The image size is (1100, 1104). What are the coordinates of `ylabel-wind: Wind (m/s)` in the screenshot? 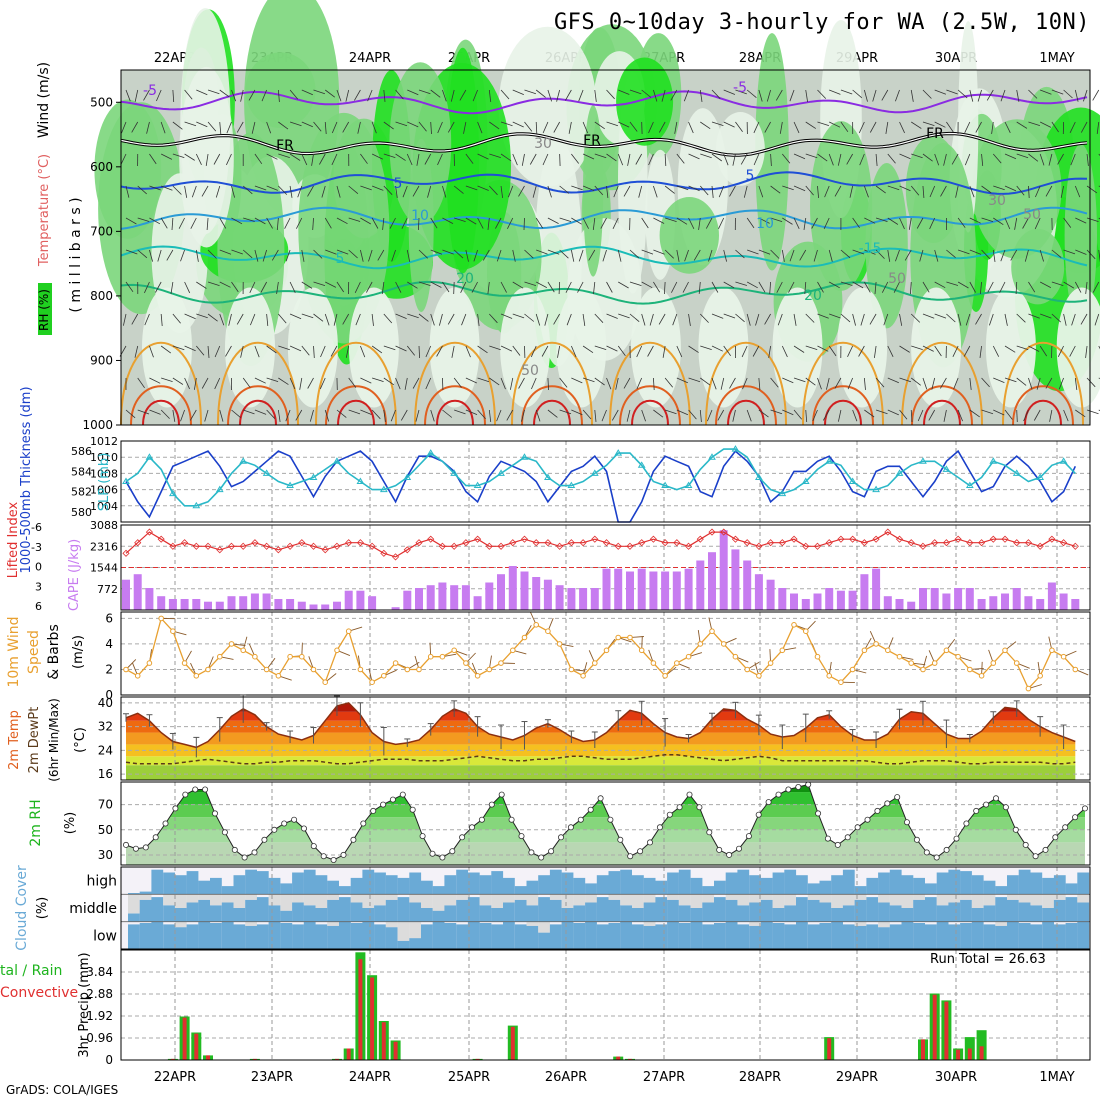 It's located at (44, 100).